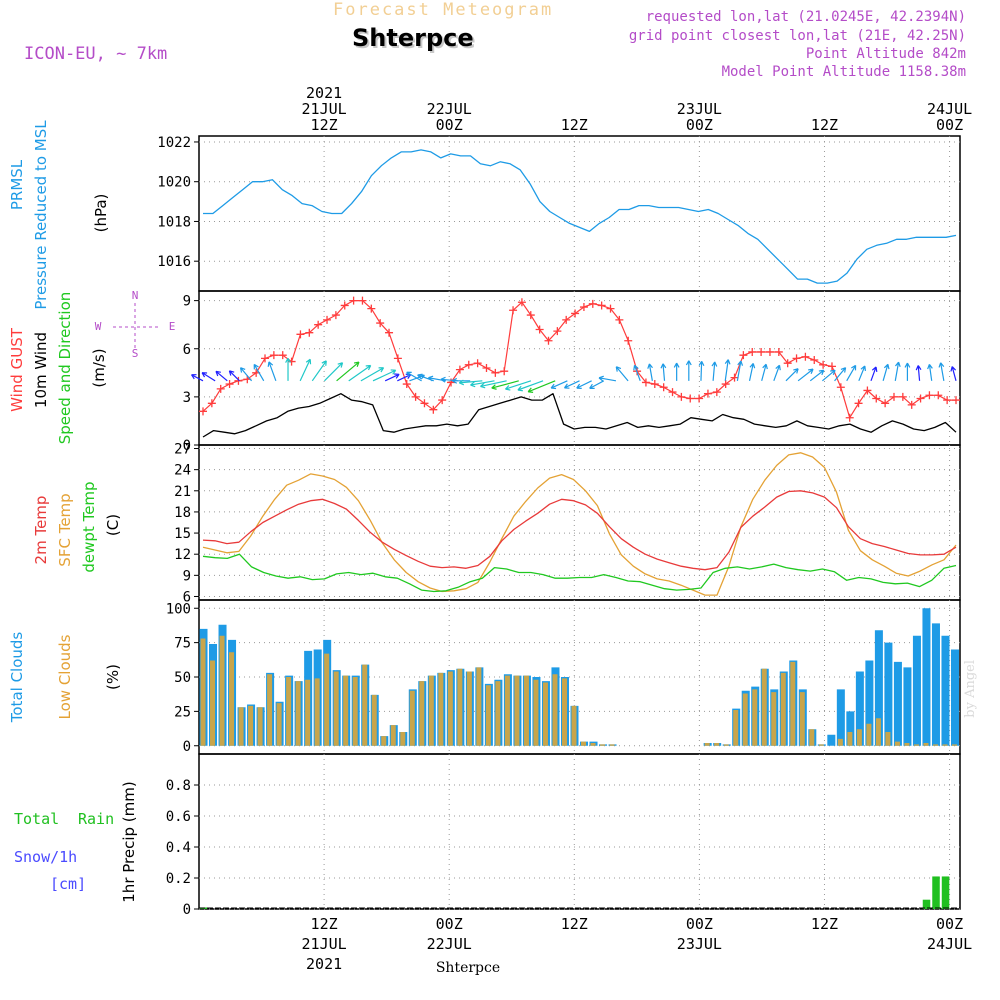  What do you see at coordinates (187, 398) in the screenshot?
I see `y-tick-label: 3` at bounding box center [187, 398].